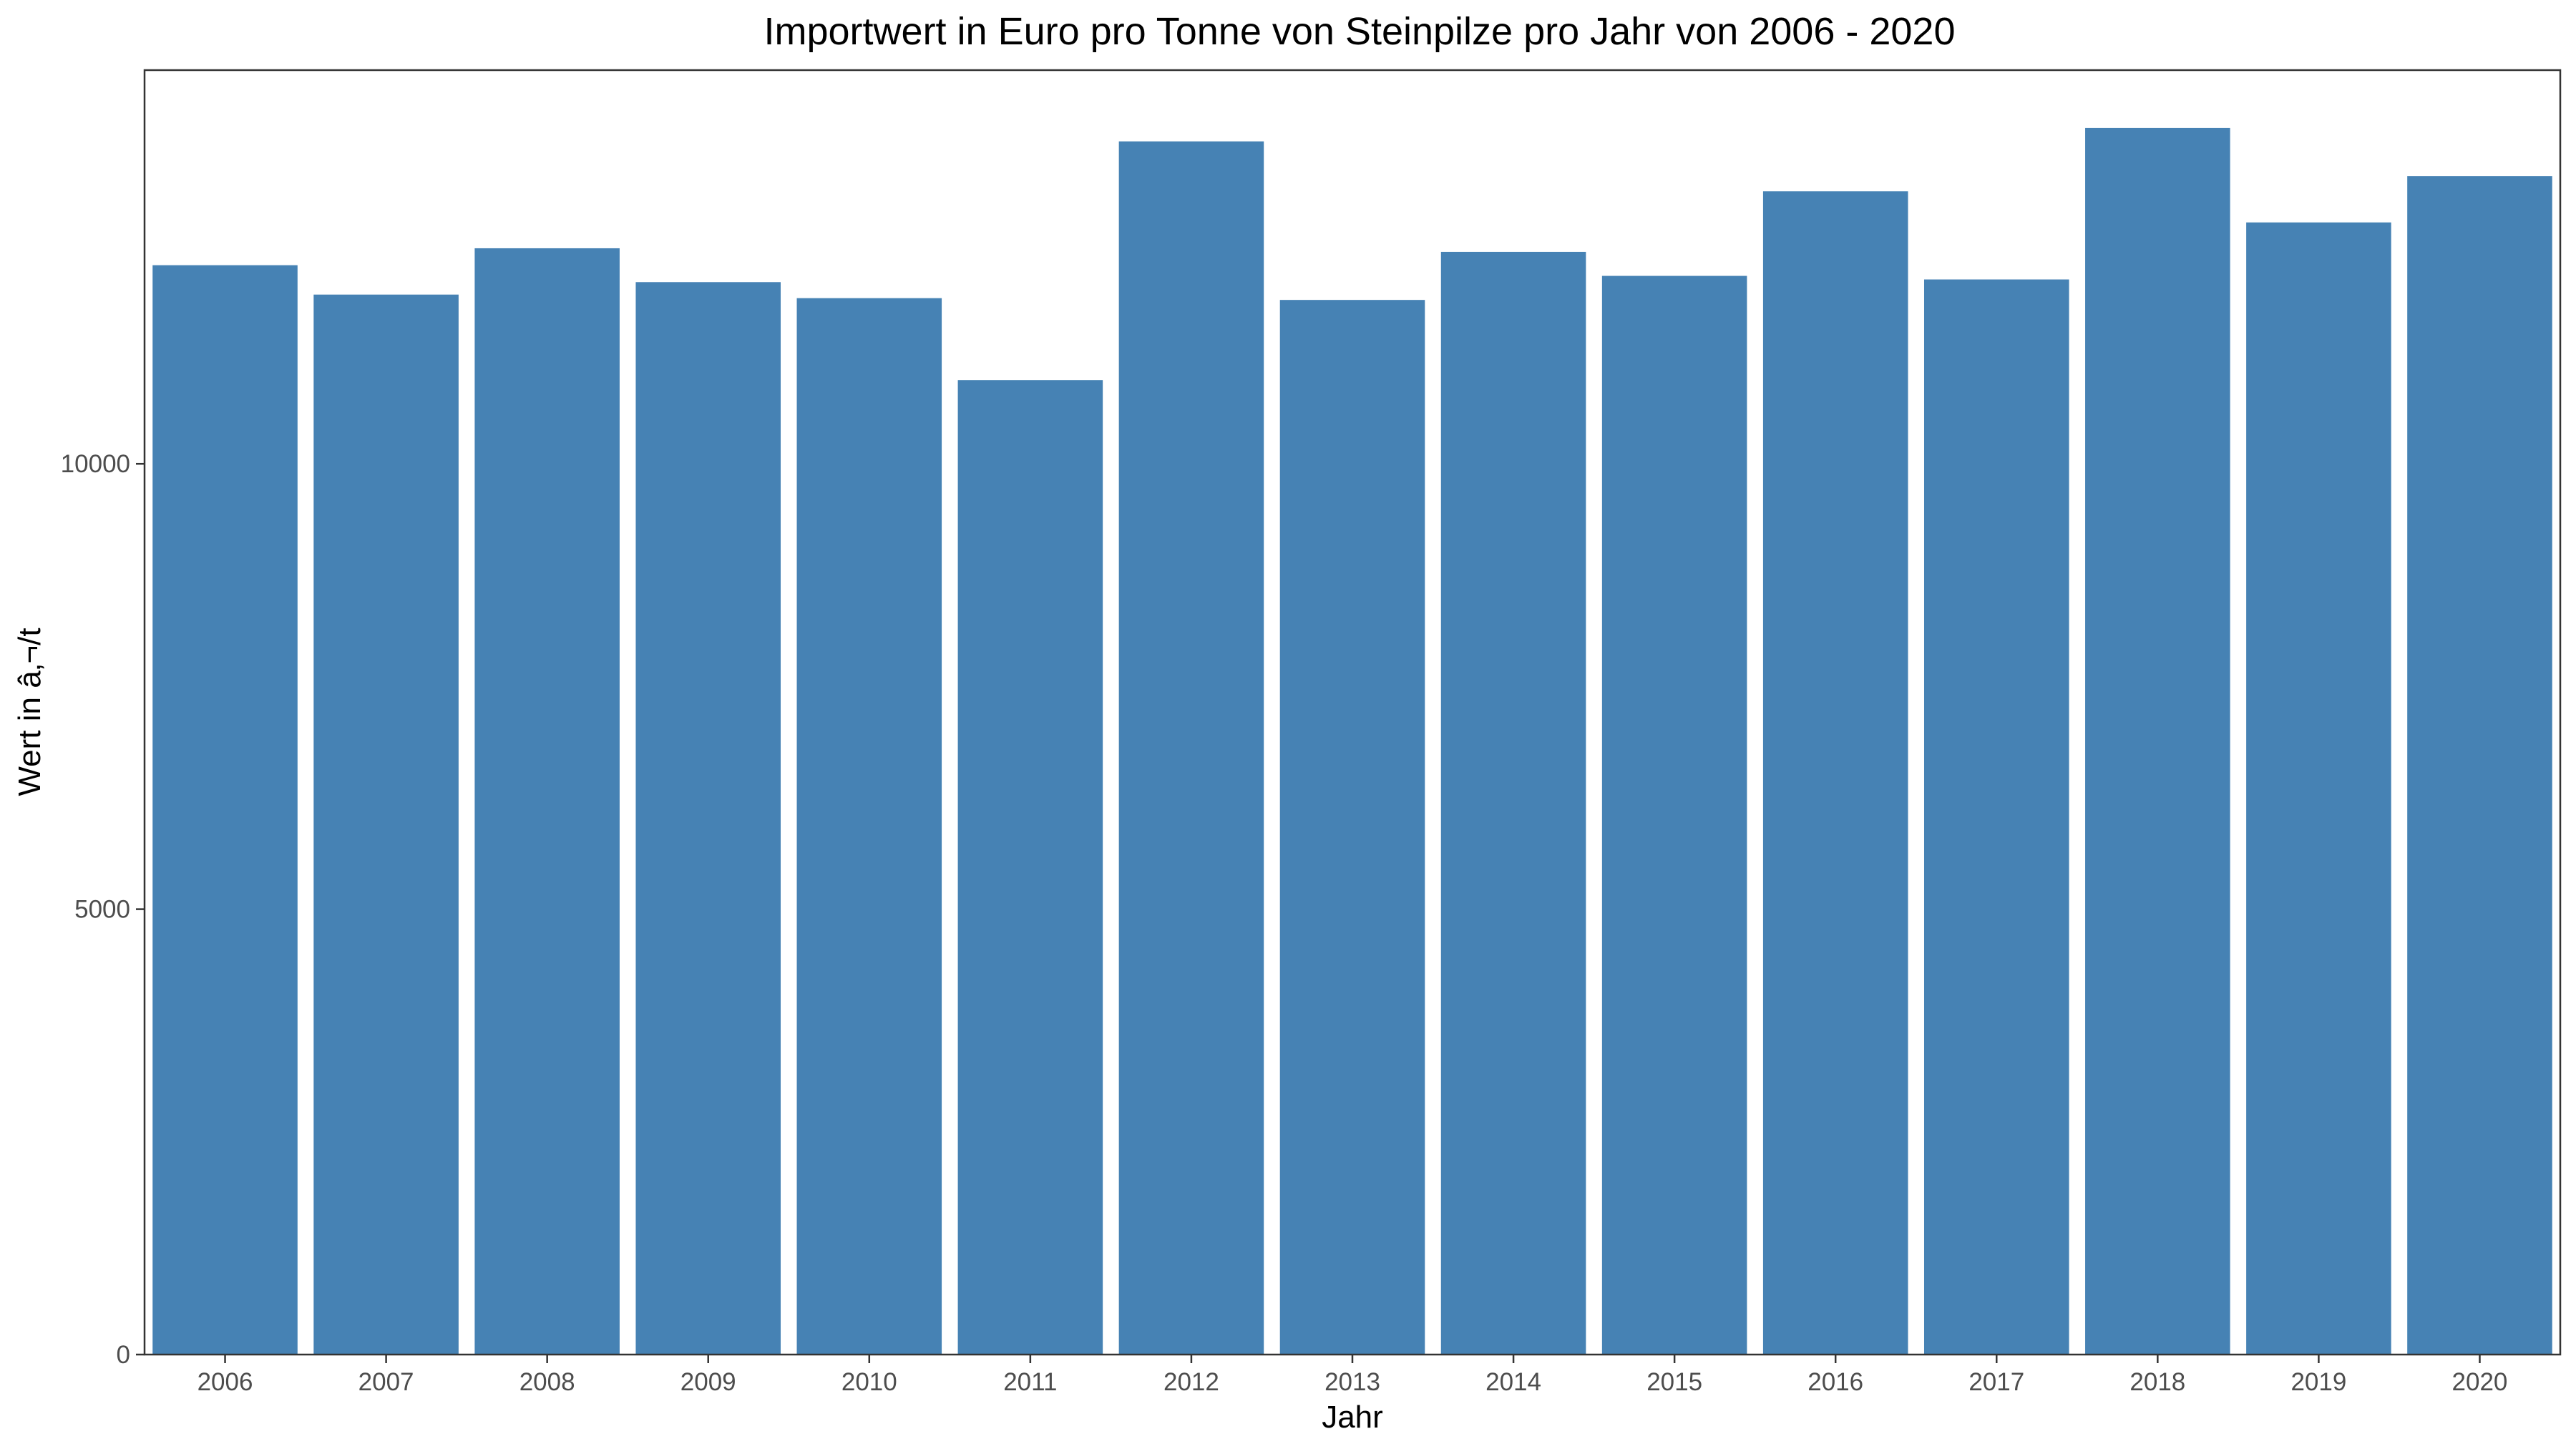 This screenshot has height=1449, width=2576. What do you see at coordinates (2479, 765) in the screenshot?
I see `bar-2020` at bounding box center [2479, 765].